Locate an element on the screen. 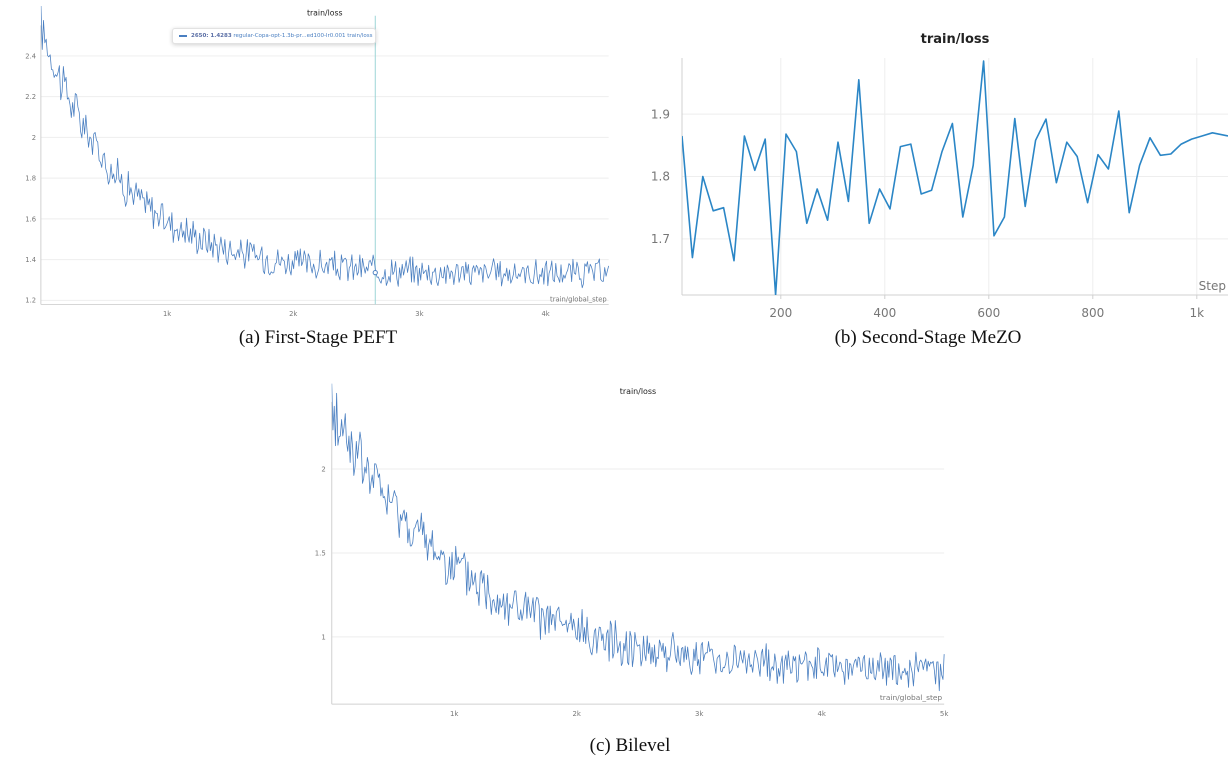 This screenshot has height=767, width=1228. caption-a: (a) First-Stage PEFT is located at coordinates (318, 337).